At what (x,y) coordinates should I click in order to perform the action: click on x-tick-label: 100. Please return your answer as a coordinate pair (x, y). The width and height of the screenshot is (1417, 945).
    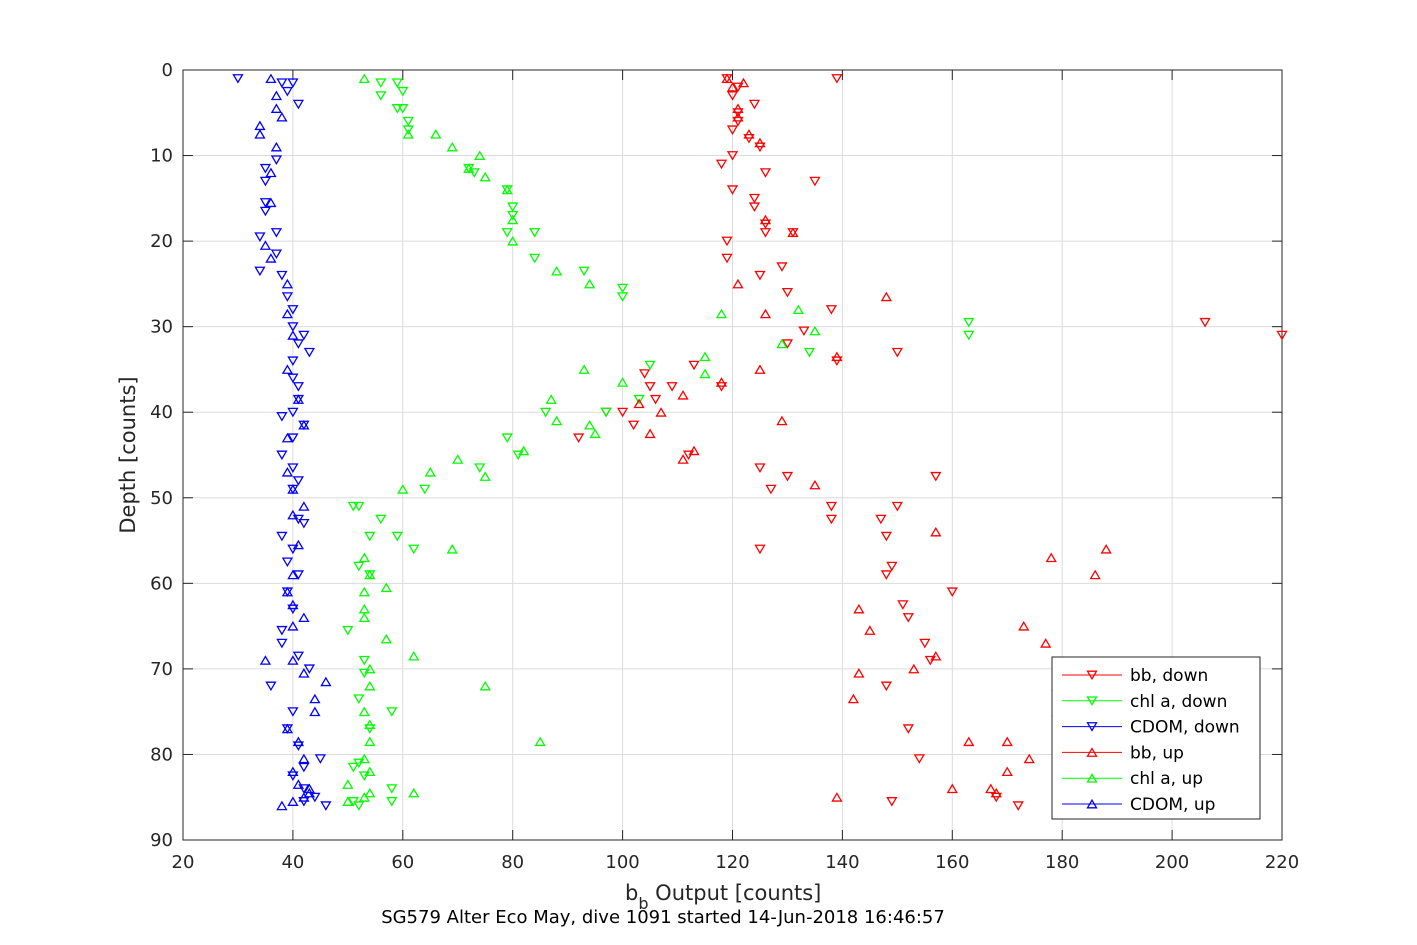
    Looking at the image, I should click on (622, 862).